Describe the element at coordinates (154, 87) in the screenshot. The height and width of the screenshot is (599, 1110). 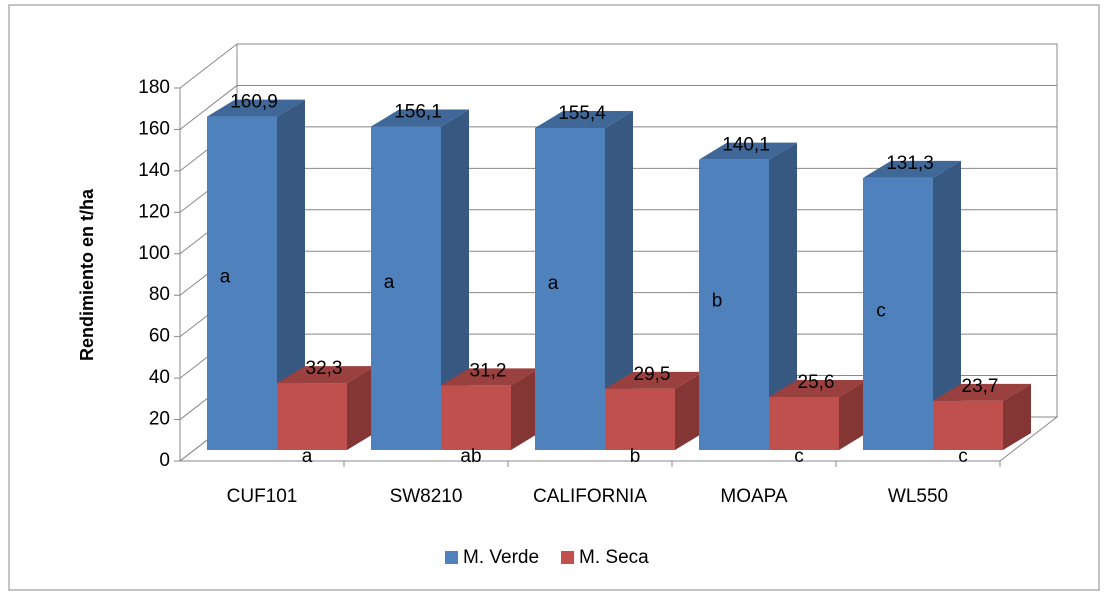
I see `y-tick-label: 180` at that location.